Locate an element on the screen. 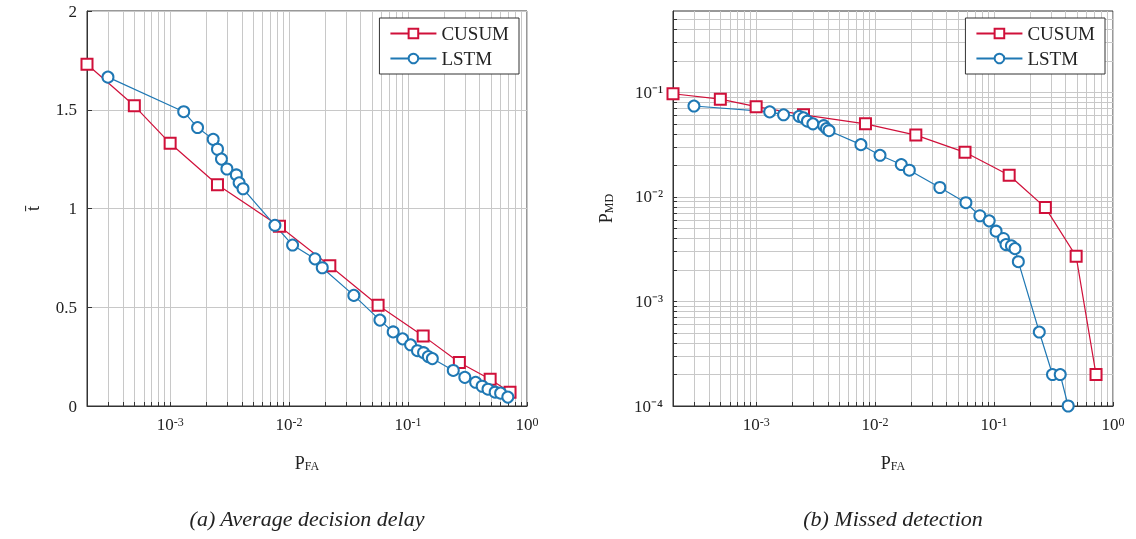 The height and width of the screenshot is (539, 1136). y-tick-label: 0 is located at coordinates (72, 406).